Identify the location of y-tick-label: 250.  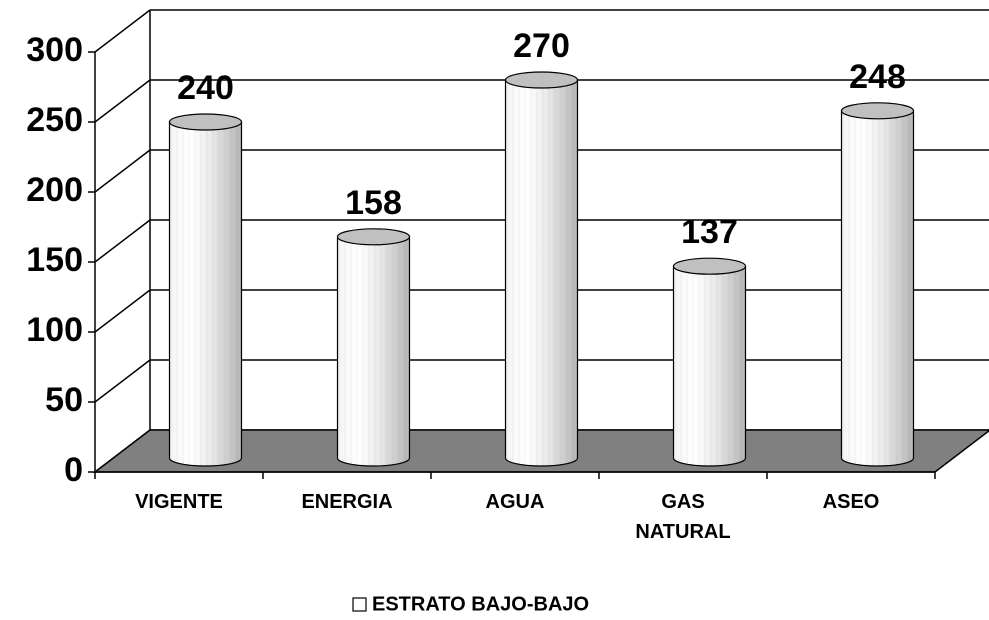
(54, 120).